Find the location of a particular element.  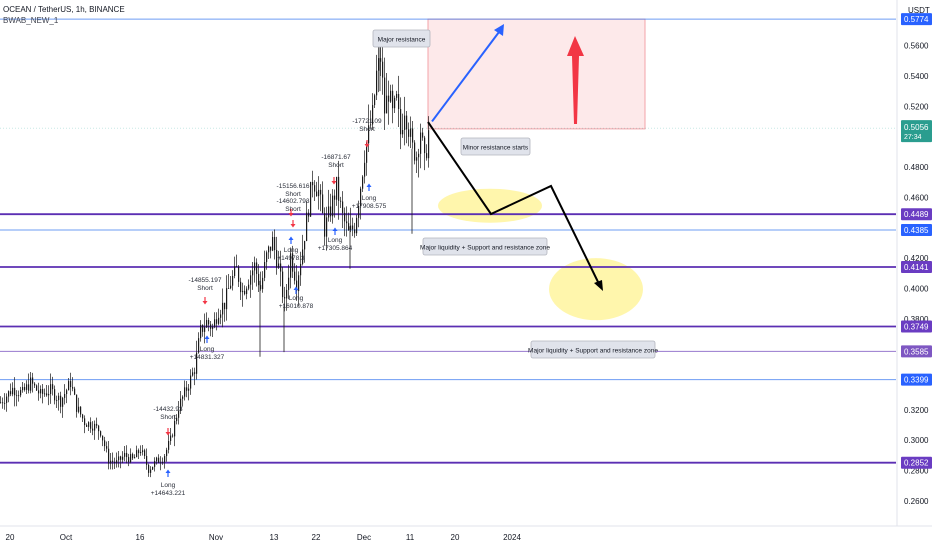

x-tick-label-9: 2024 is located at coordinates (512, 537).